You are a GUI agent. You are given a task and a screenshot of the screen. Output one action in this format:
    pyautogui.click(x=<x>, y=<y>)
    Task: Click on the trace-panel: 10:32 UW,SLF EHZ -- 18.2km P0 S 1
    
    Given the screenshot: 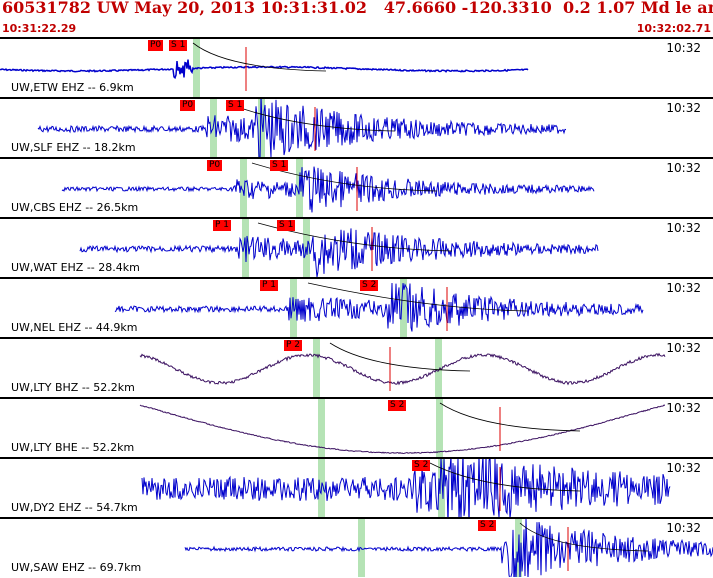 What is the action you would take?
    pyautogui.click(x=356, y=127)
    